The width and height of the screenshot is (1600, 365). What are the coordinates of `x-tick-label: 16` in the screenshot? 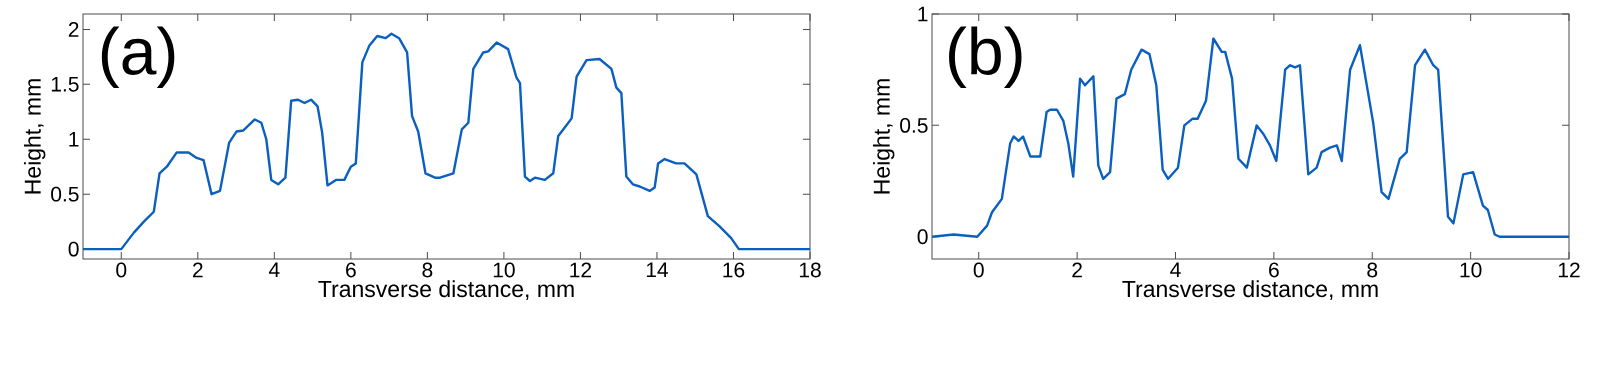 It's located at (734, 270).